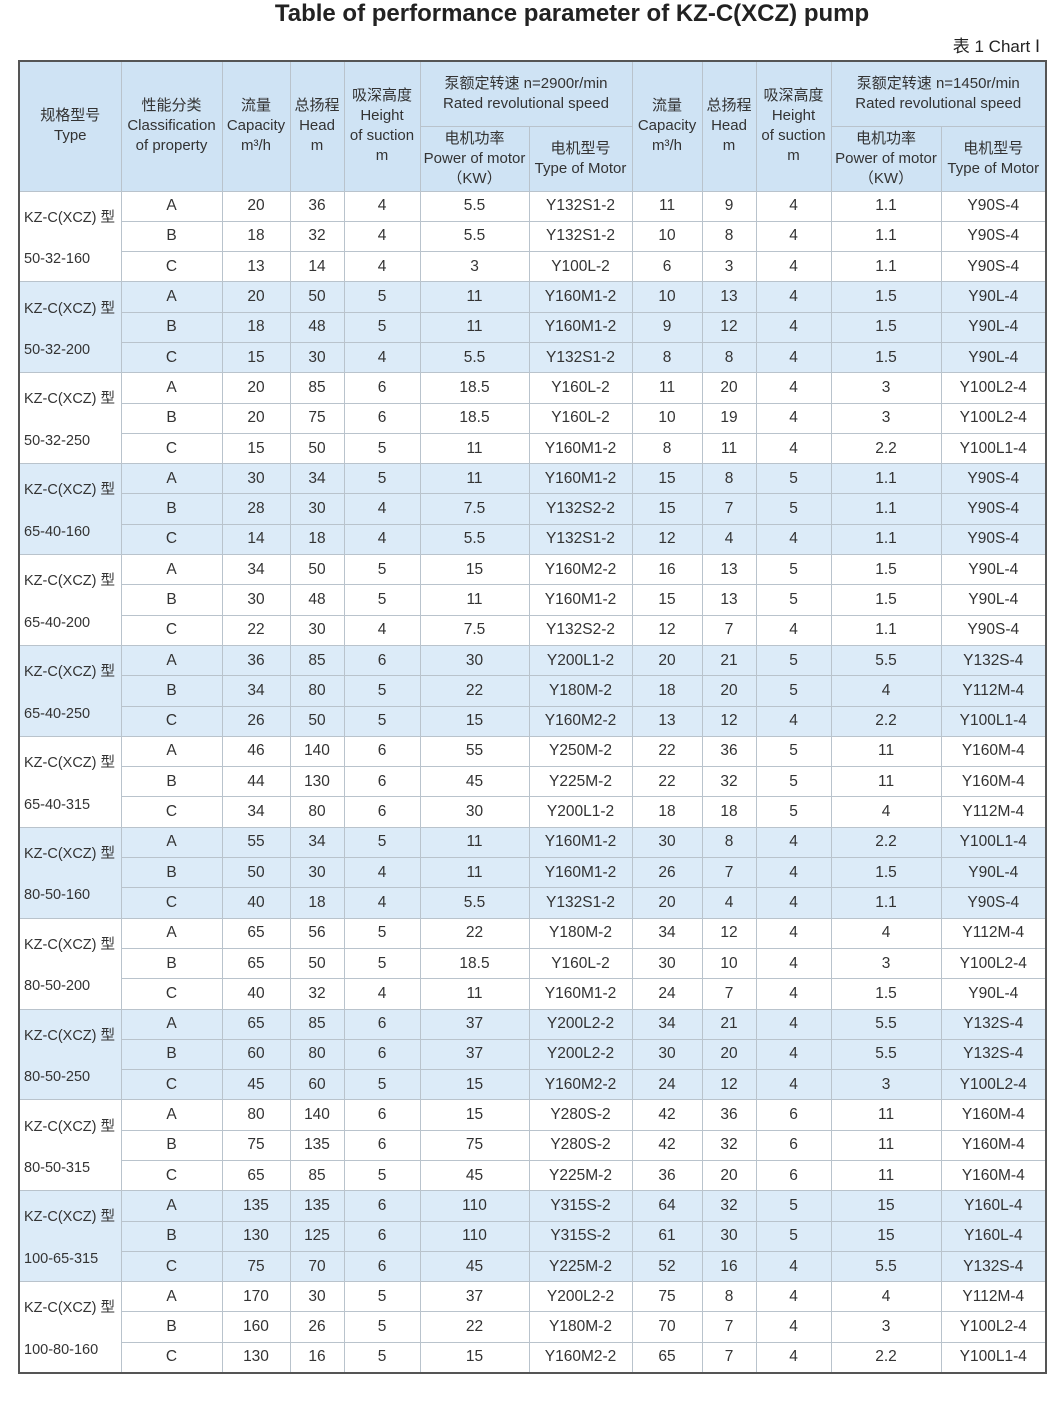 The image size is (1060, 1408). What do you see at coordinates (474, 782) in the screenshot?
I see `table-cell: 45` at bounding box center [474, 782].